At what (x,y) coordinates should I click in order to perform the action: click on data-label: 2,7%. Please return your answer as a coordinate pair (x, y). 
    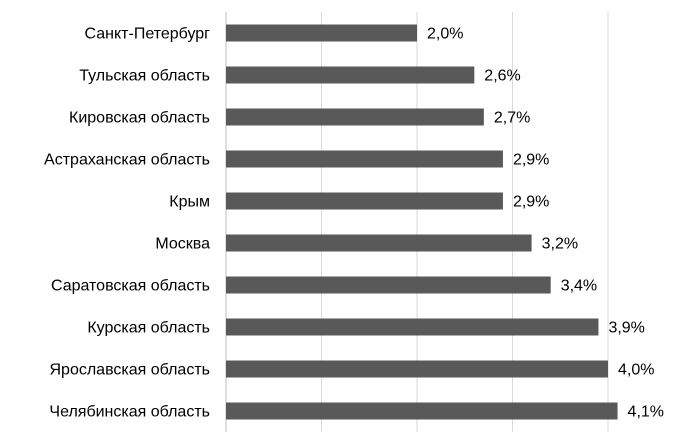
    Looking at the image, I should click on (512, 118).